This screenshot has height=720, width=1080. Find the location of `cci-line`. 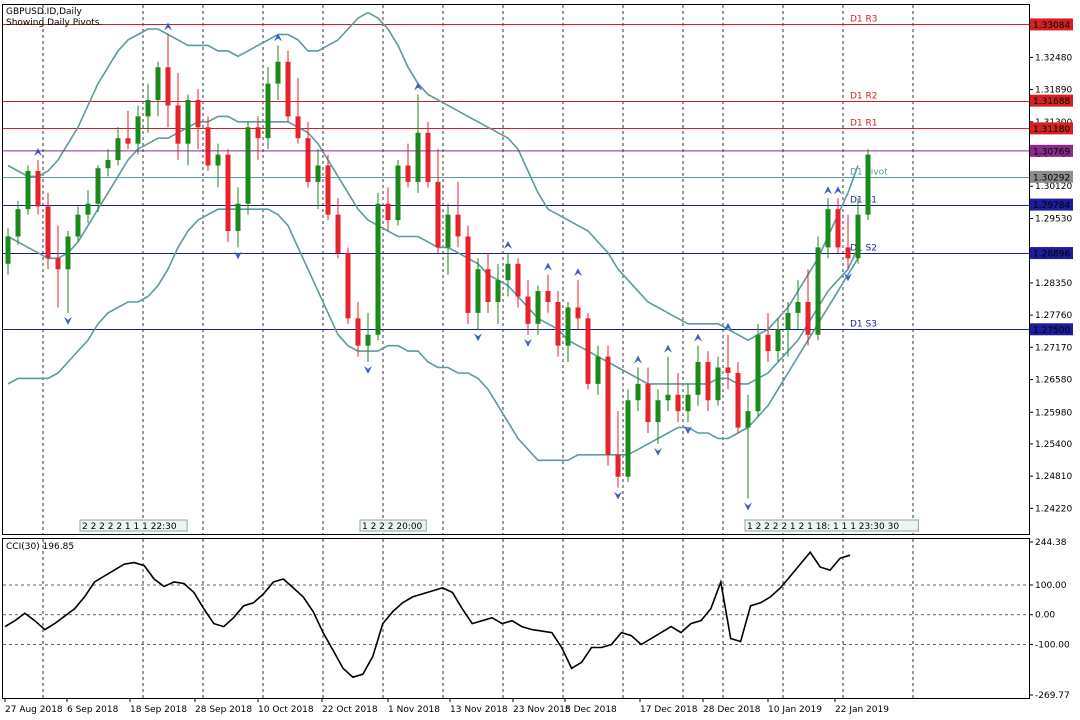

cci-line is located at coordinates (427, 614).